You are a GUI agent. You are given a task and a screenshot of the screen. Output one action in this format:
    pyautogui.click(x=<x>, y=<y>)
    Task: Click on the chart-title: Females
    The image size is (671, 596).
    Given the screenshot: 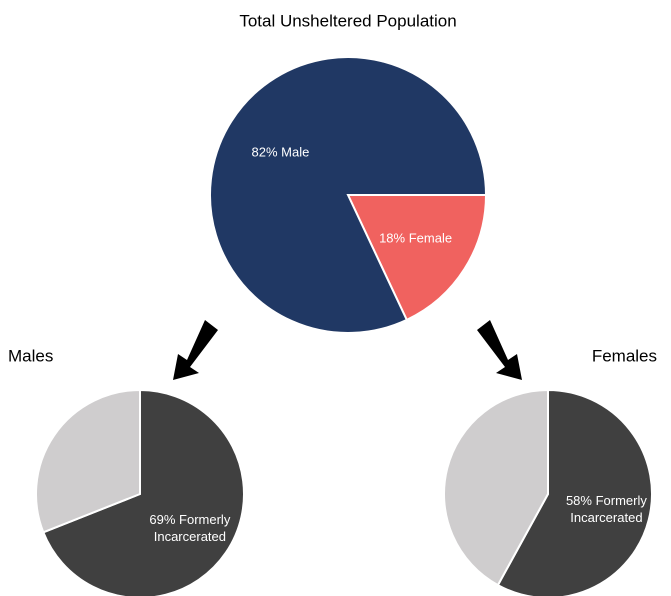 What is the action you would take?
    pyautogui.click(x=624, y=355)
    